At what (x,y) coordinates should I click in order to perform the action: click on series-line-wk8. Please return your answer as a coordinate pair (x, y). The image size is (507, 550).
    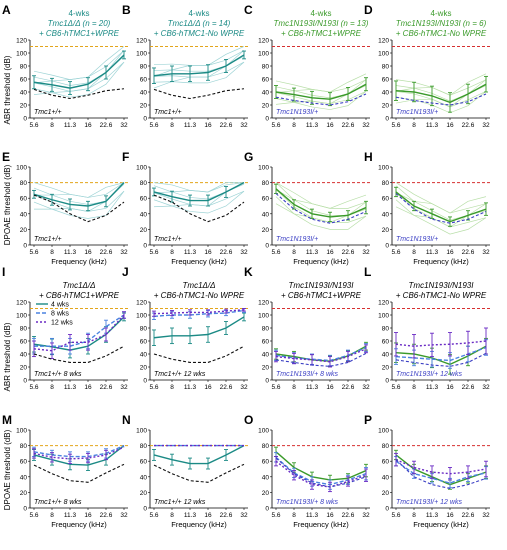
    Looking at the image, I should click on (441, 354).